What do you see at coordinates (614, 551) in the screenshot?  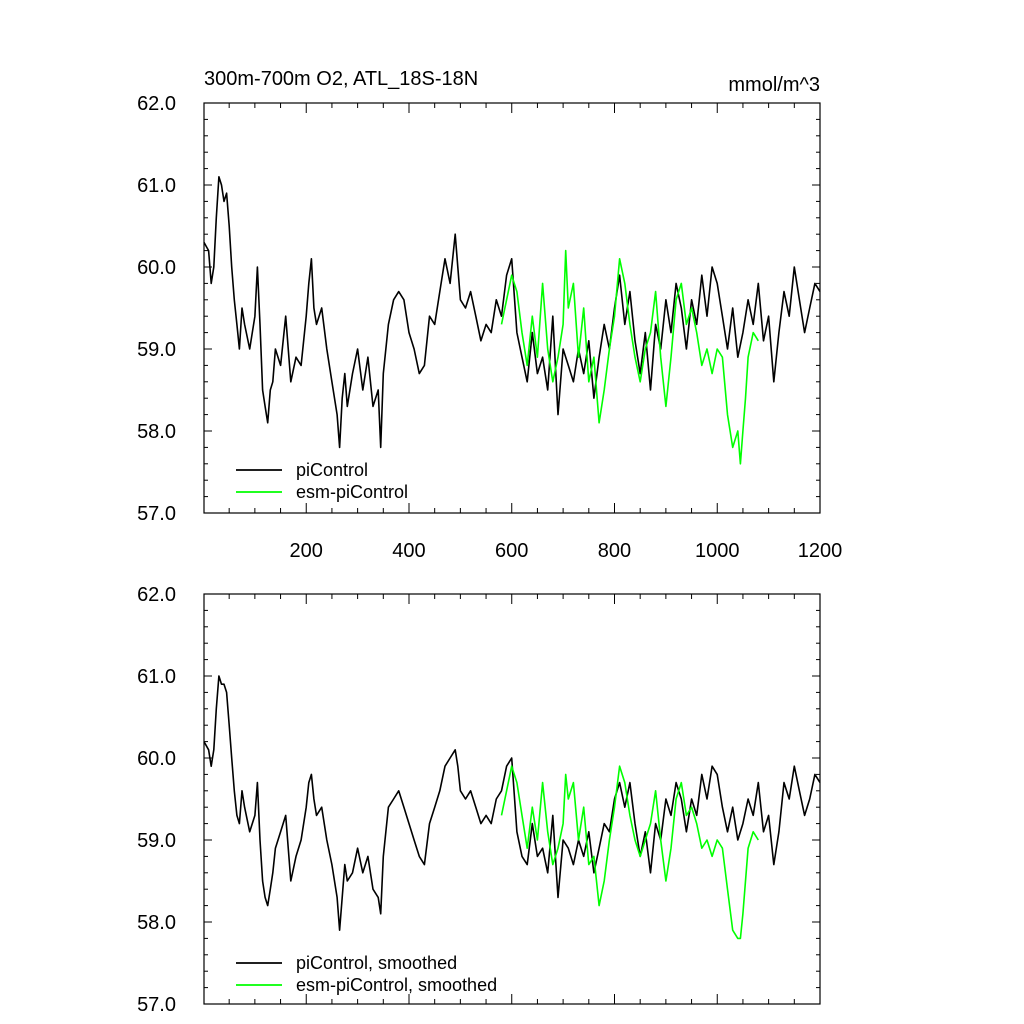 I see `x-tick-label: 800` at bounding box center [614, 551].